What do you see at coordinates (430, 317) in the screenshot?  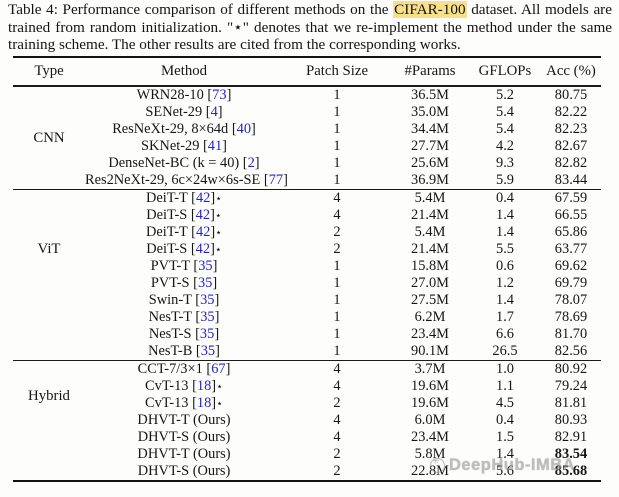 I see `params-cell: 6.2M` at bounding box center [430, 317].